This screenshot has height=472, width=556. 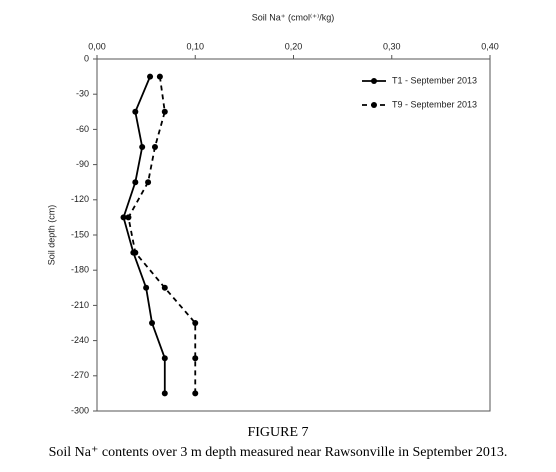 I want to click on y-tick-label: -150, so click(x=80, y=234).